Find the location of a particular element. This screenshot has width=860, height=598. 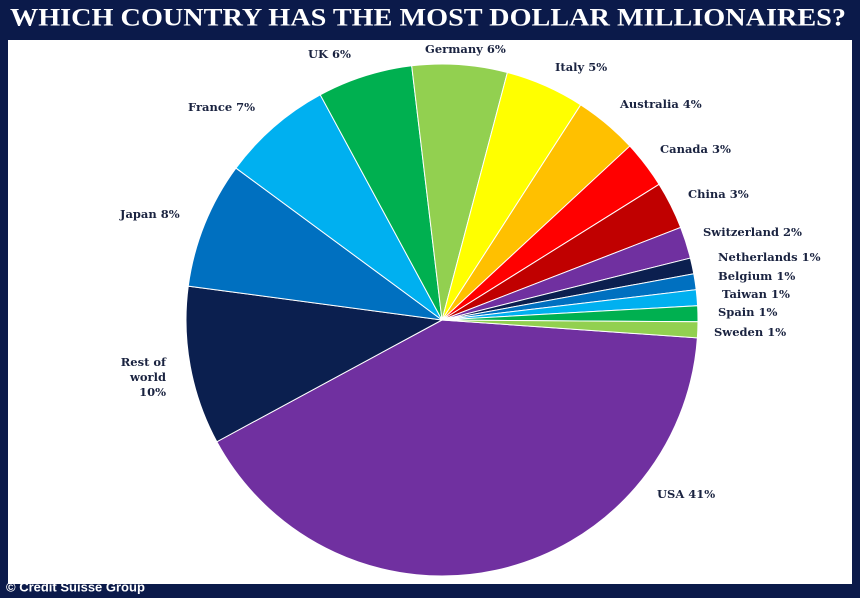

slice-label: Canada 3% is located at coordinates (695, 149).